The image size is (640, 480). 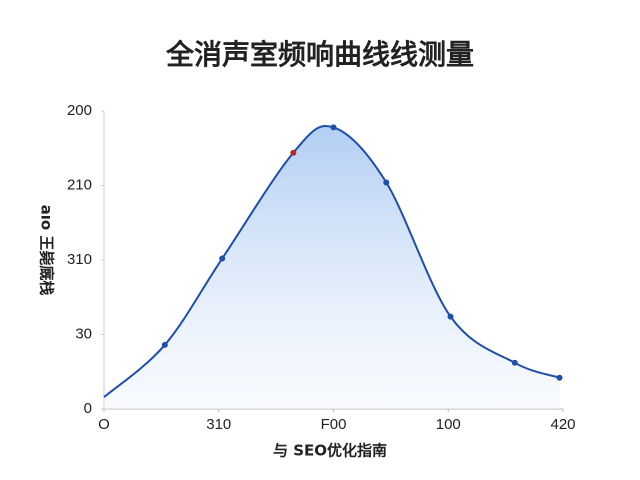 I want to click on y-tick-label: 0, so click(x=88, y=408).